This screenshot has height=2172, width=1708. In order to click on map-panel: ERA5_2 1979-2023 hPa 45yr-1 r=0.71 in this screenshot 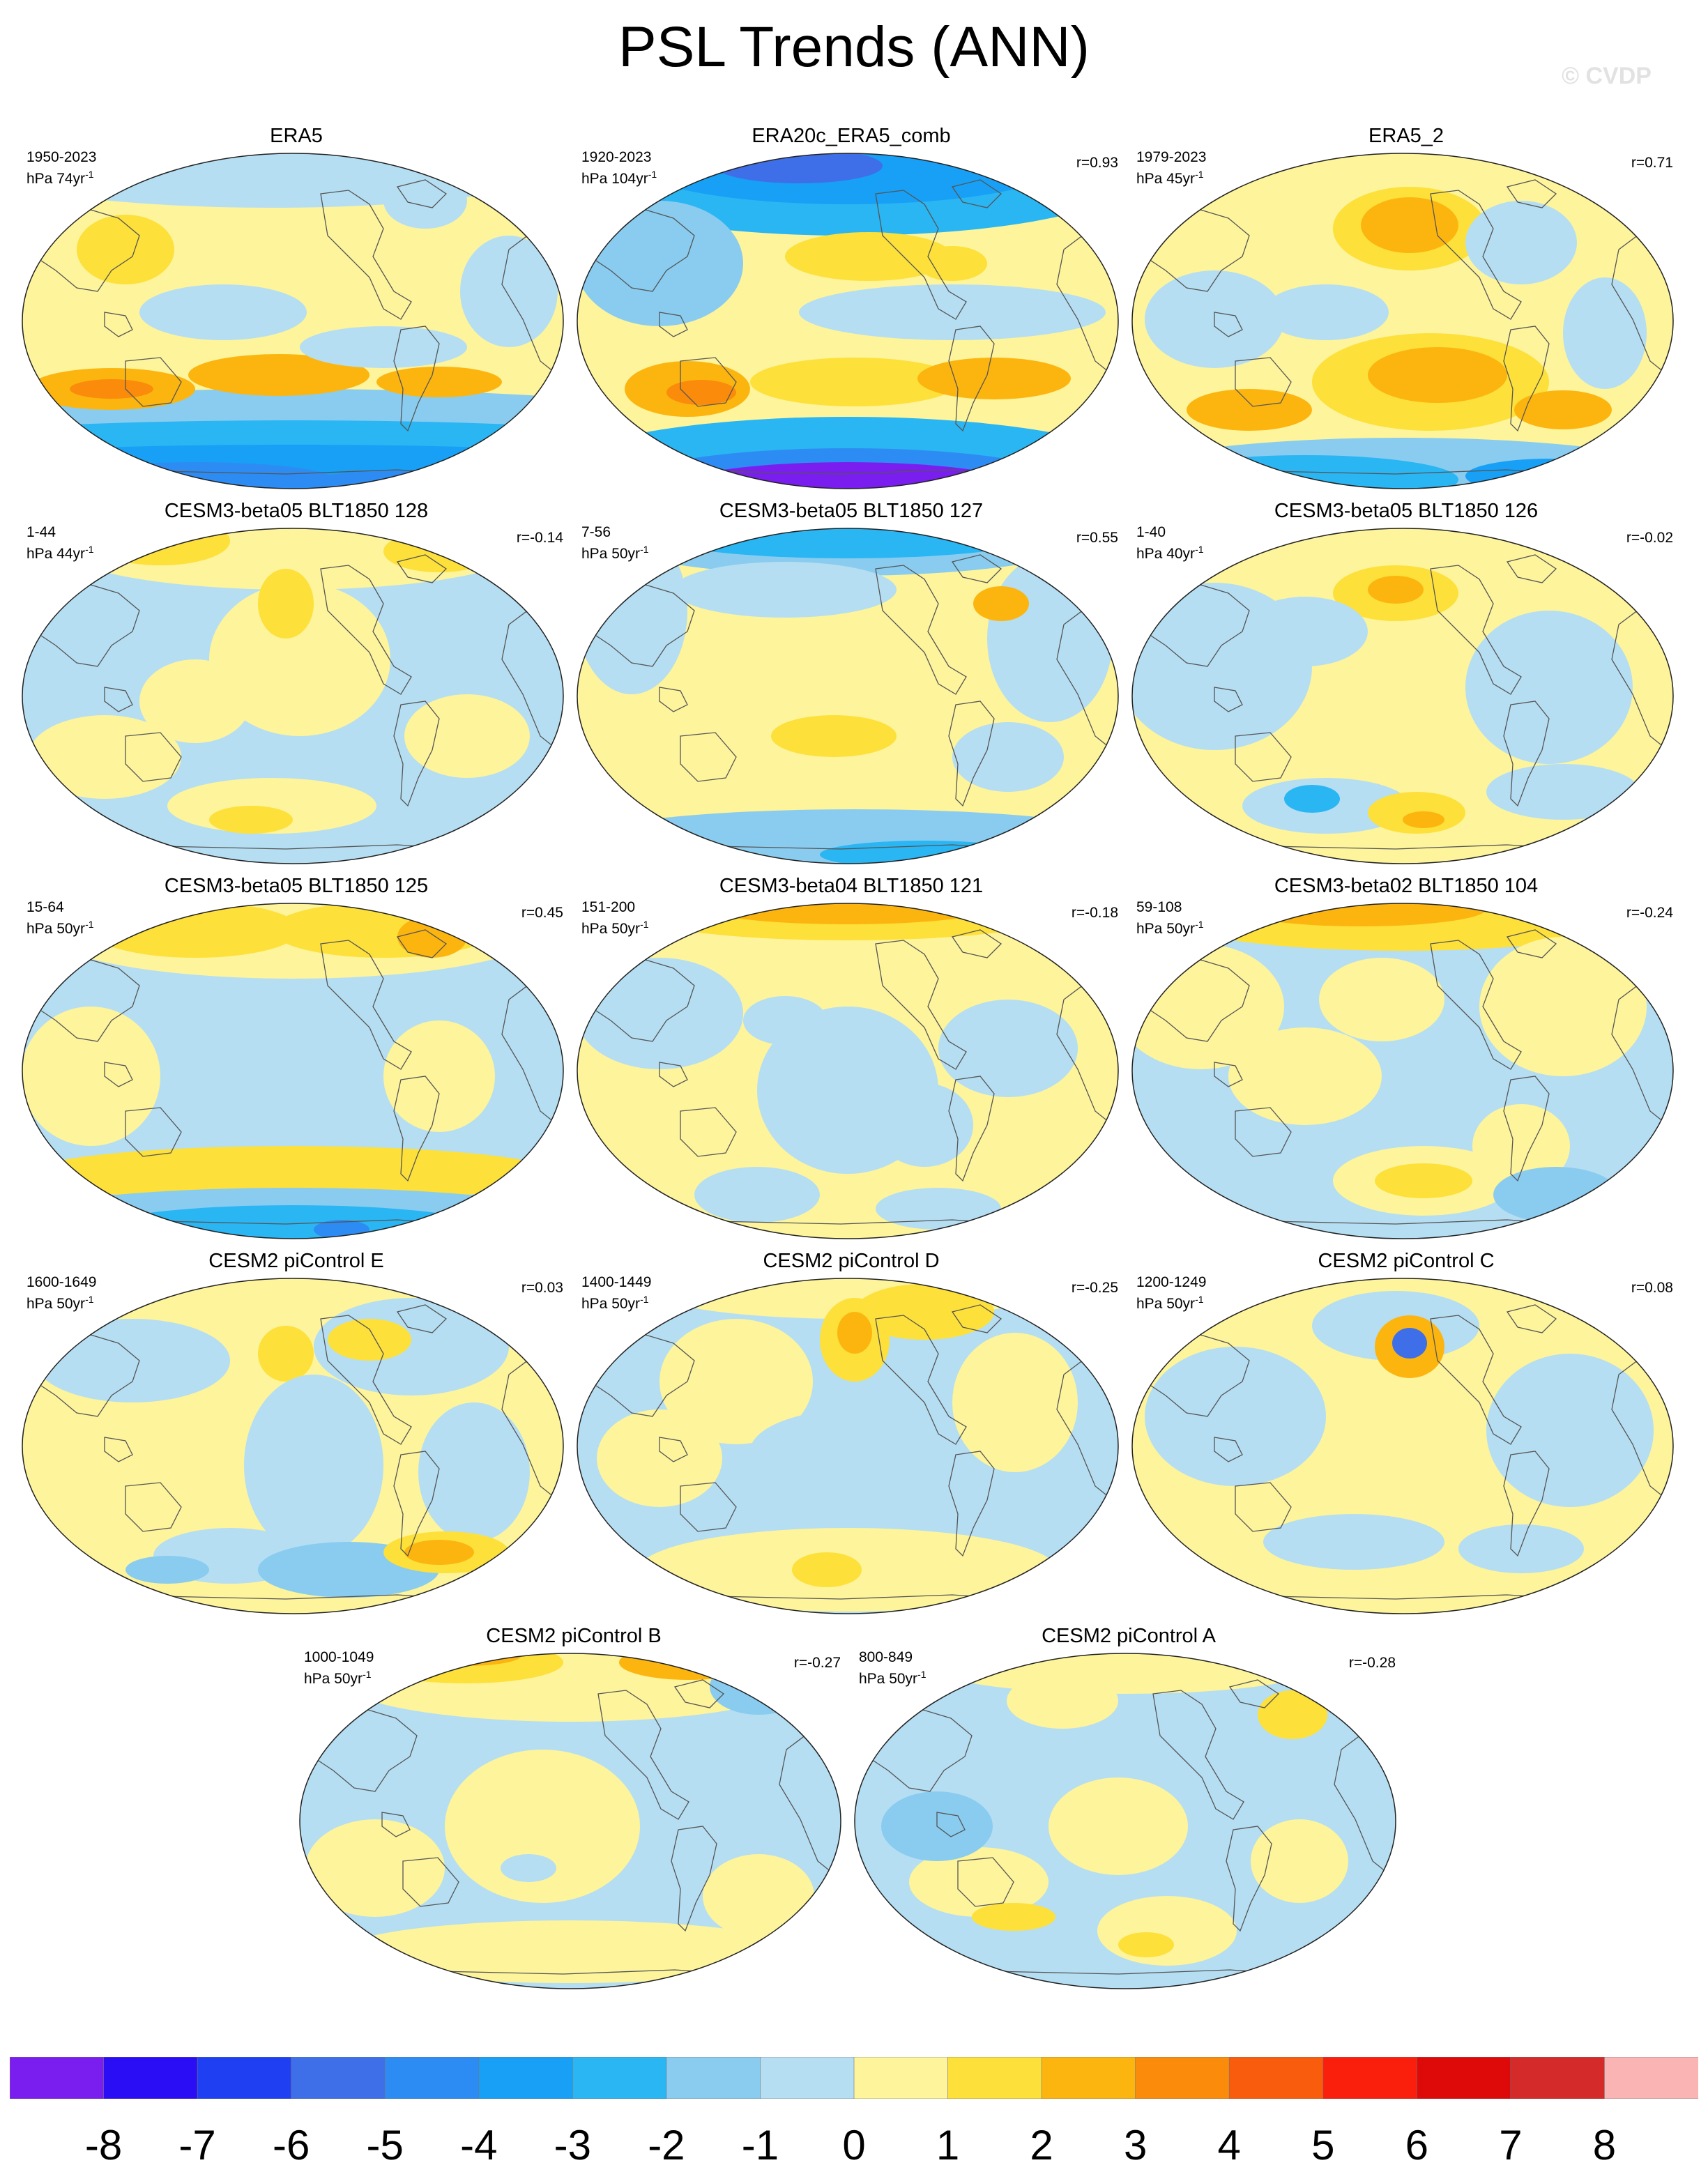, I will do `click(1406, 307)`.